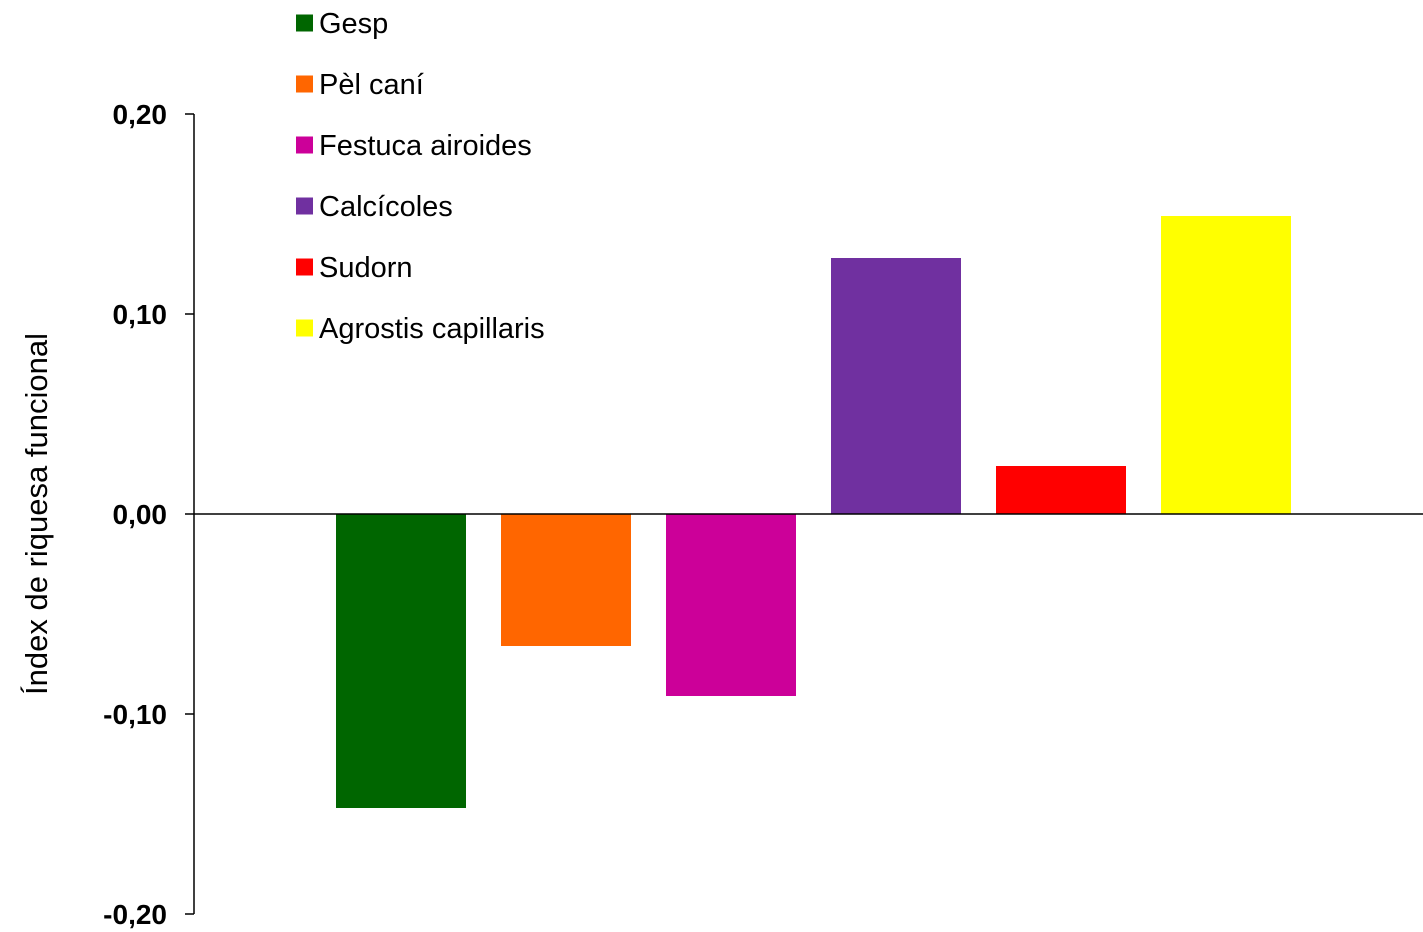 The width and height of the screenshot is (1423, 932). Describe the element at coordinates (140, 314) in the screenshot. I see `y-tick-label: 0,10` at that location.